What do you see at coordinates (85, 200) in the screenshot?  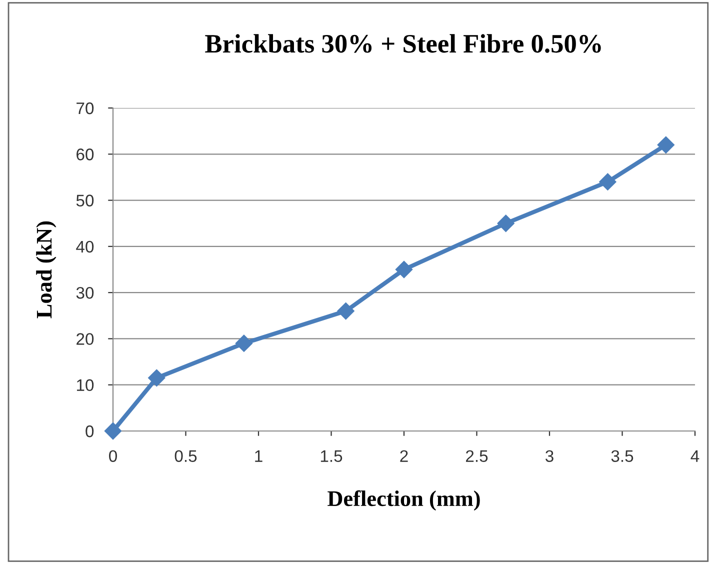 I see `y-tick-label: 50` at bounding box center [85, 200].